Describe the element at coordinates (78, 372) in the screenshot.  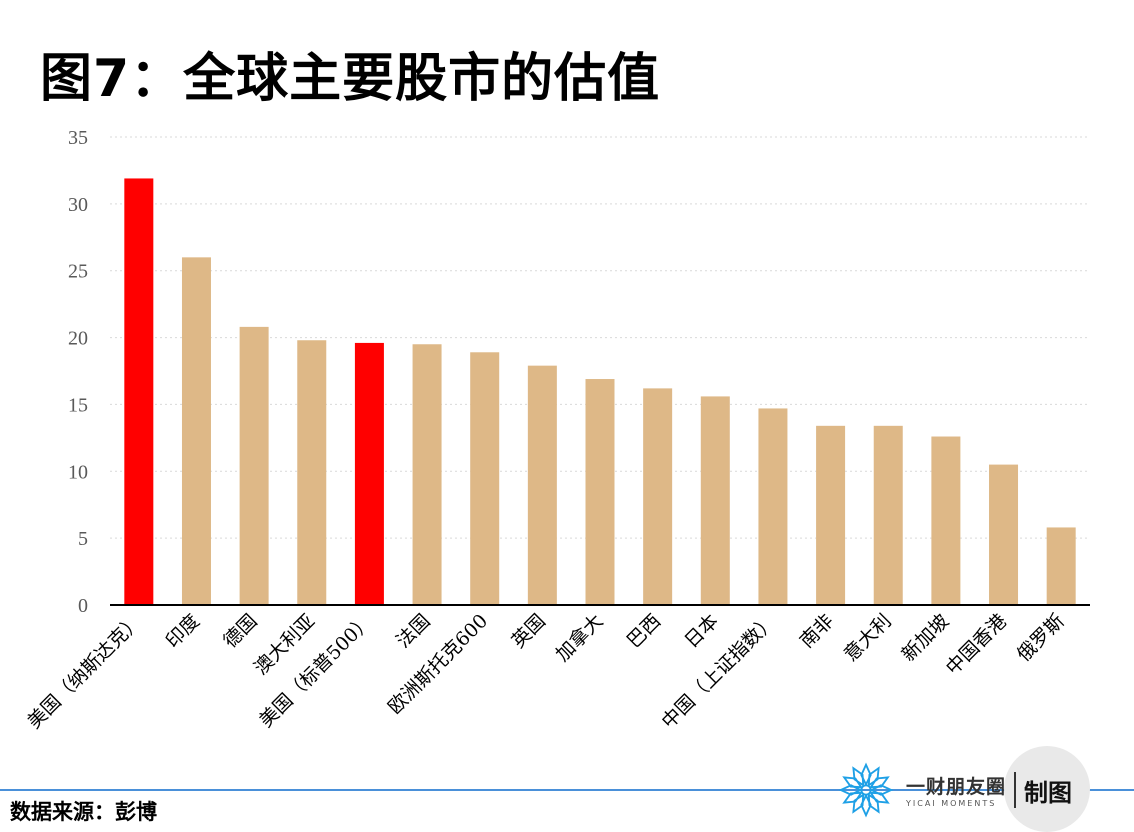
I see `y-axis: 0 5 10 15 20 25 30 35` at that location.